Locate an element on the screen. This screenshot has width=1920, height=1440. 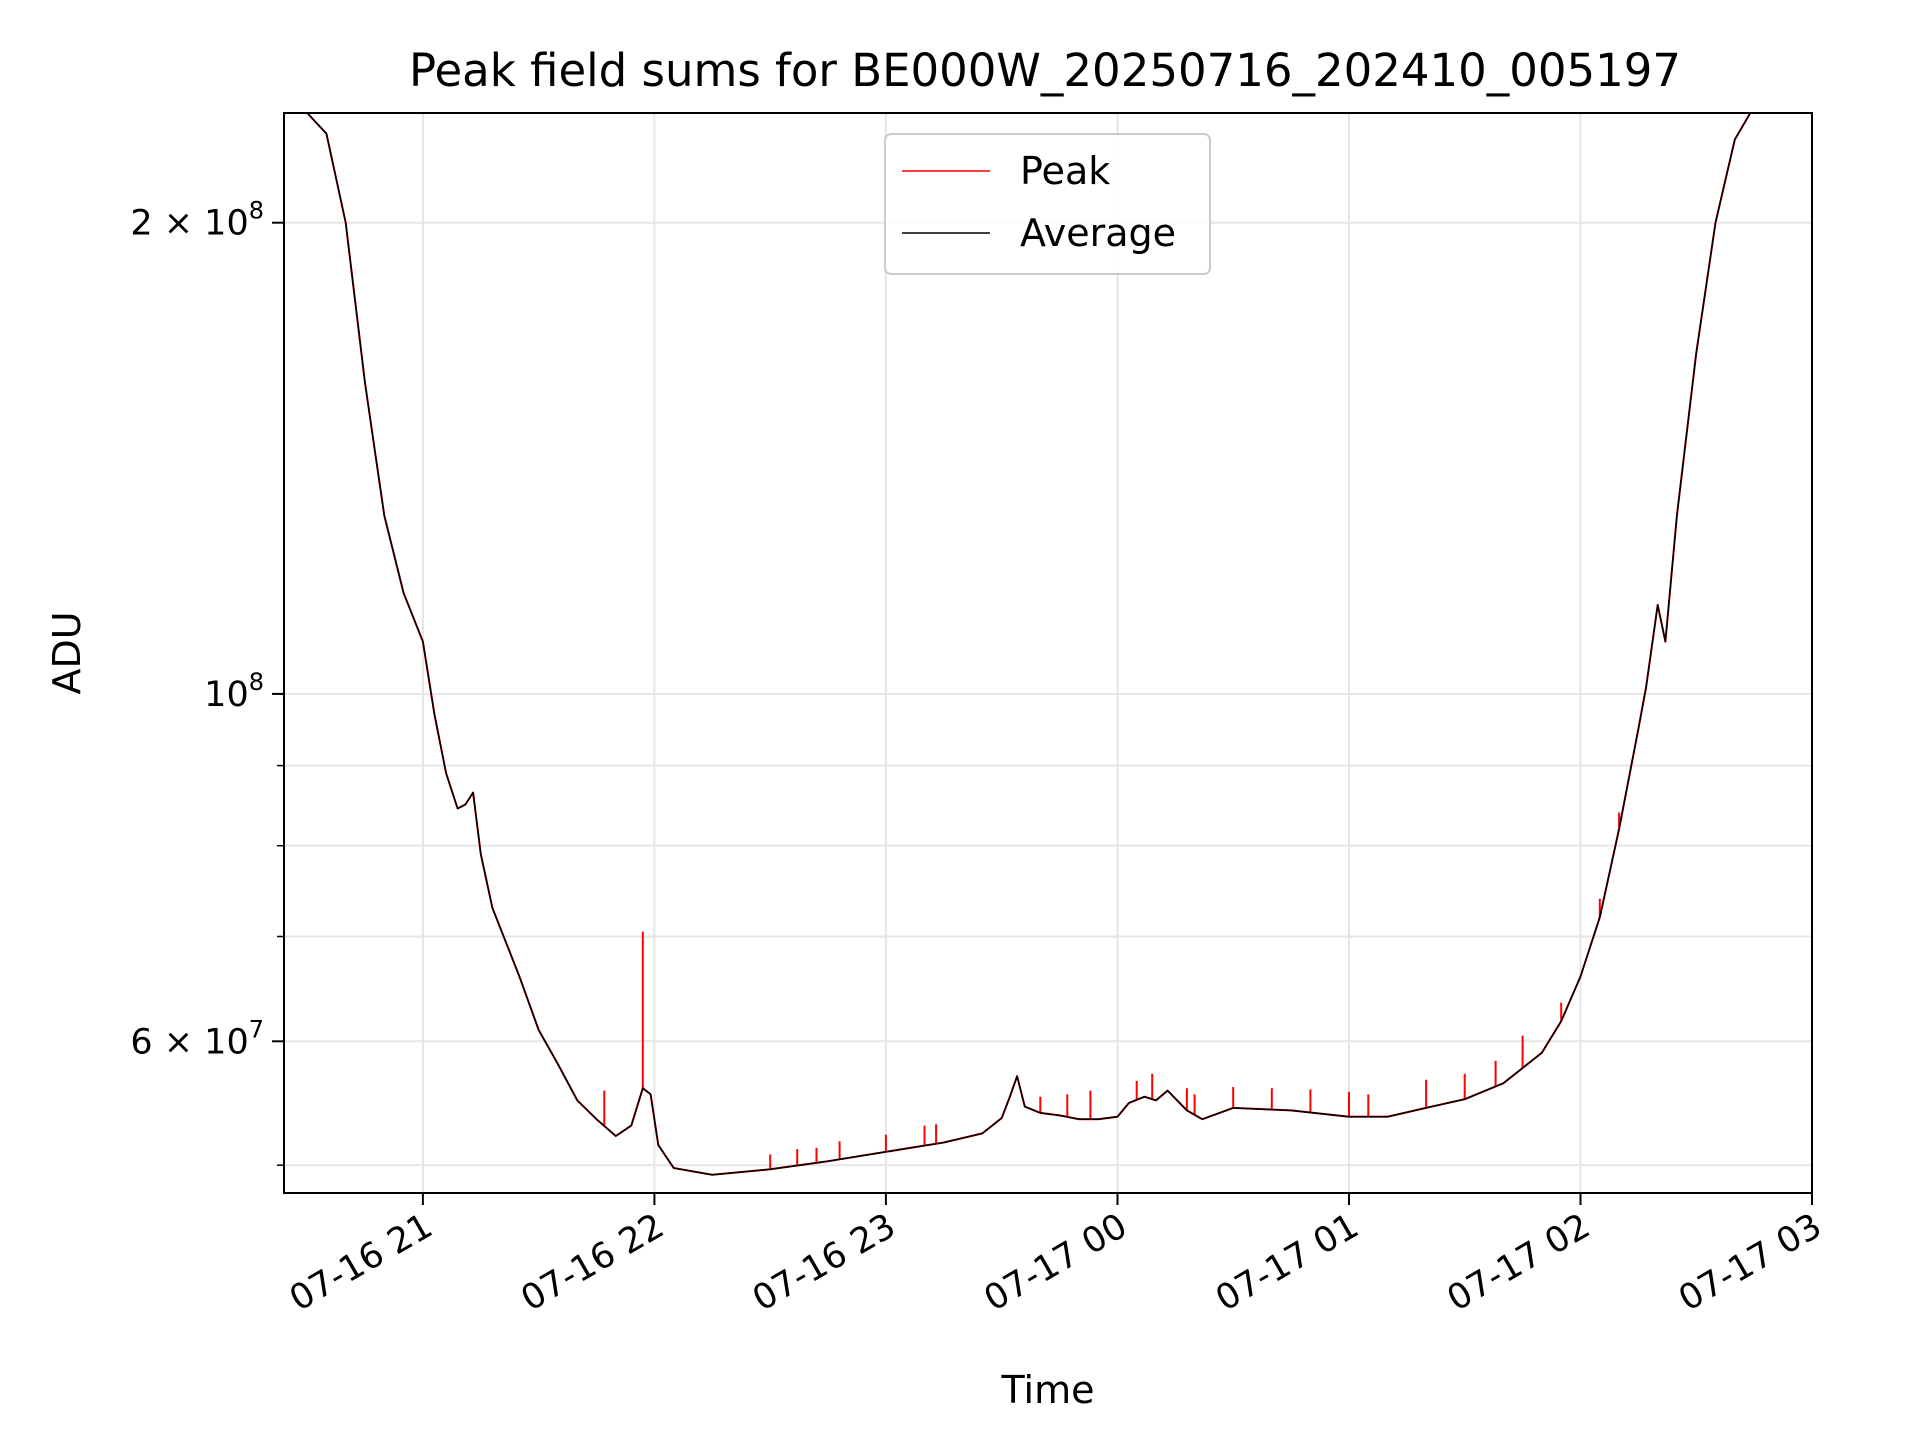
y-tick-label: 108 is located at coordinates (234, 691).